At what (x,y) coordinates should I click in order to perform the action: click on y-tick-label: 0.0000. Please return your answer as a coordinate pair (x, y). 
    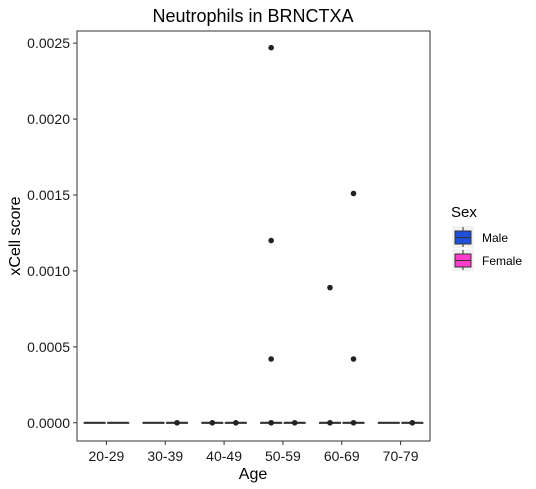
    Looking at the image, I should click on (48, 423).